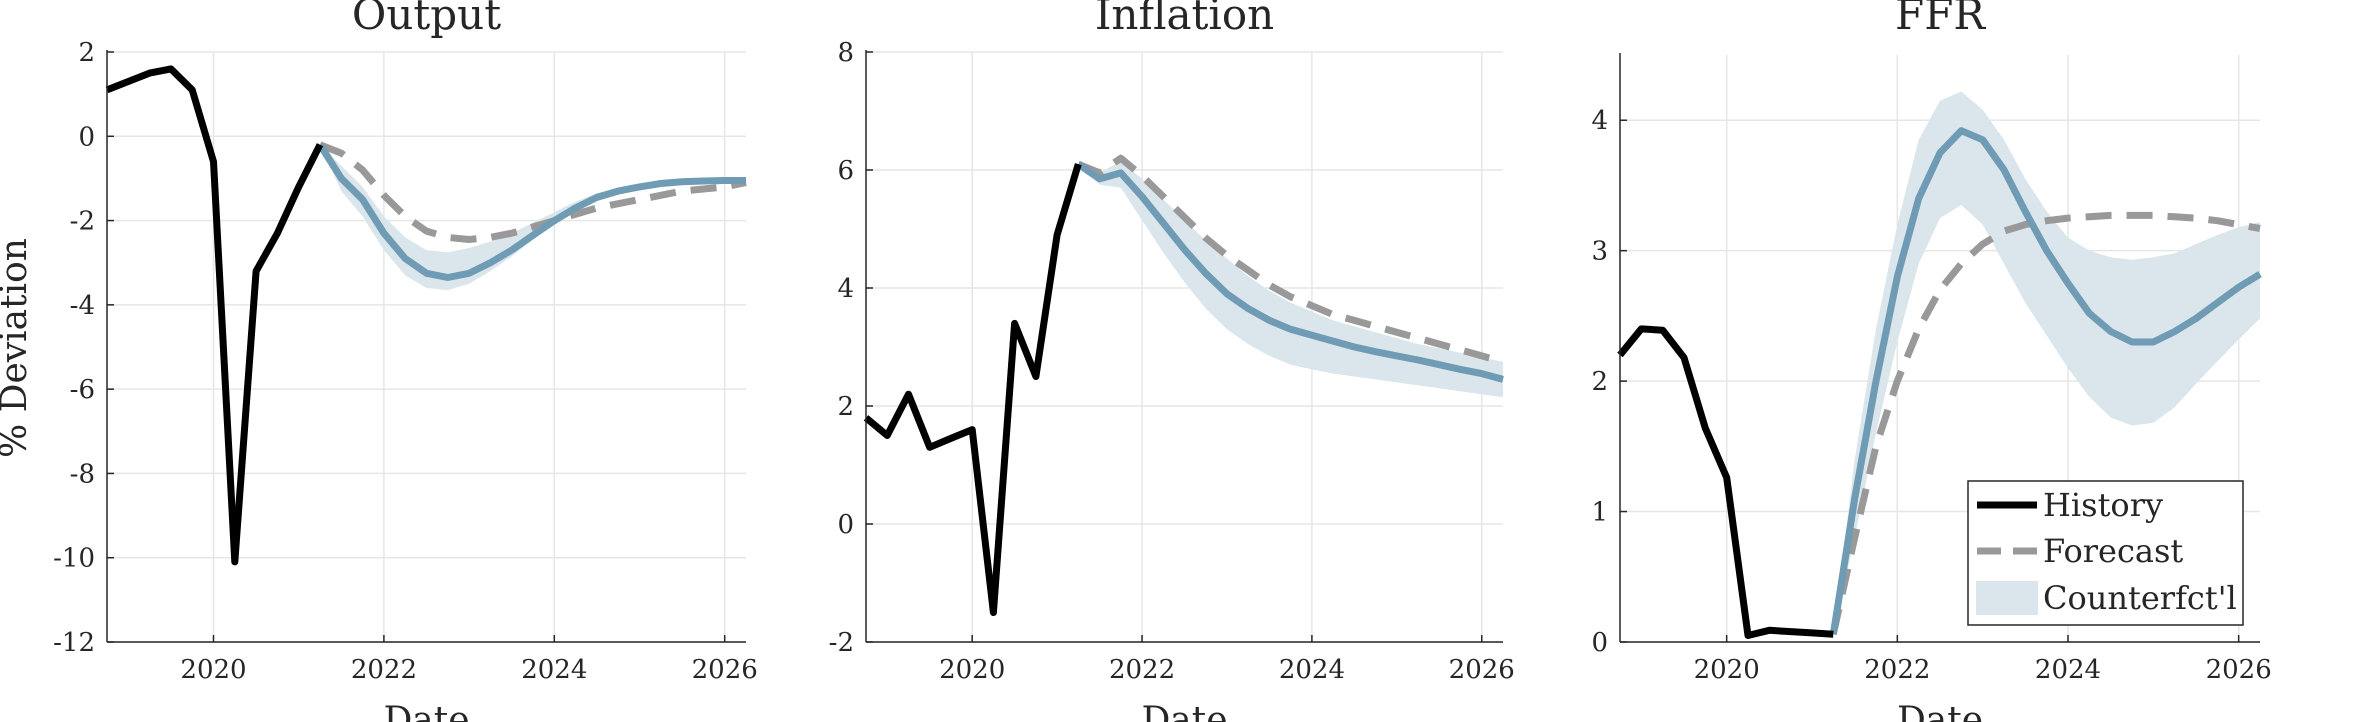  What do you see at coordinates (1727, 670) in the screenshot?
I see `ffr-x-tick-label-2020: 2020` at bounding box center [1727, 670].